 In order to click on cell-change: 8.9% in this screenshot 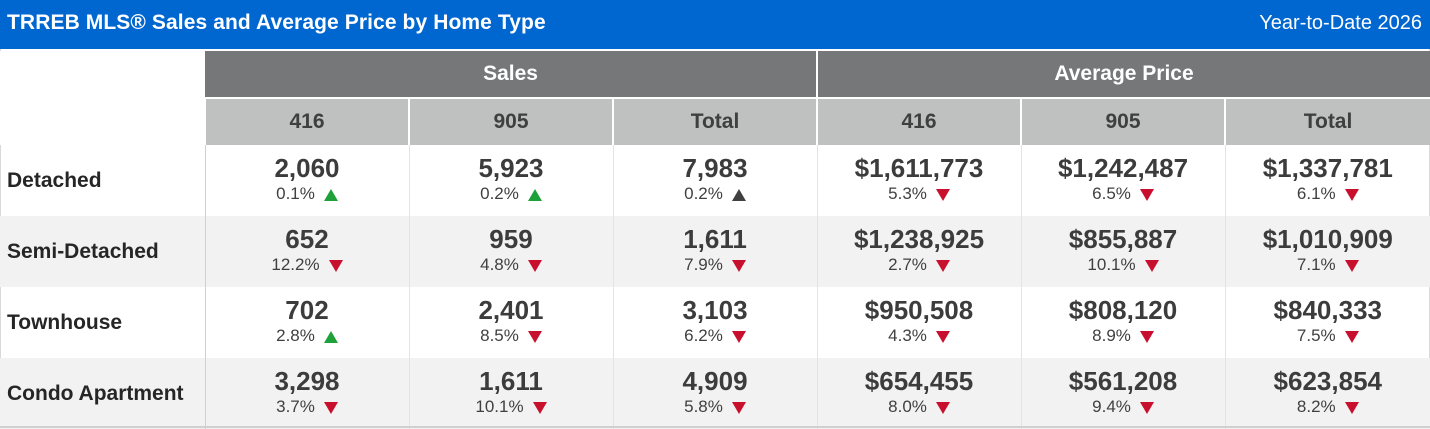, I will do `click(1123, 336)`.